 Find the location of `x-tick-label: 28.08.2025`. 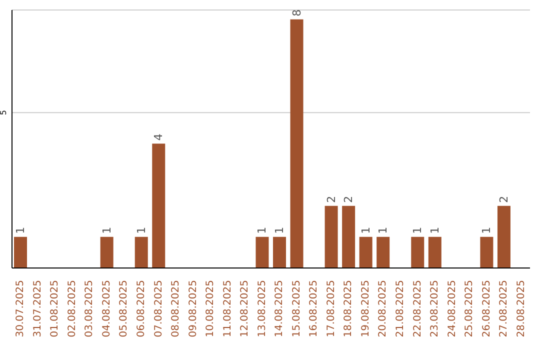

x-tick-label: 28.08.2025 is located at coordinates (521, 309).